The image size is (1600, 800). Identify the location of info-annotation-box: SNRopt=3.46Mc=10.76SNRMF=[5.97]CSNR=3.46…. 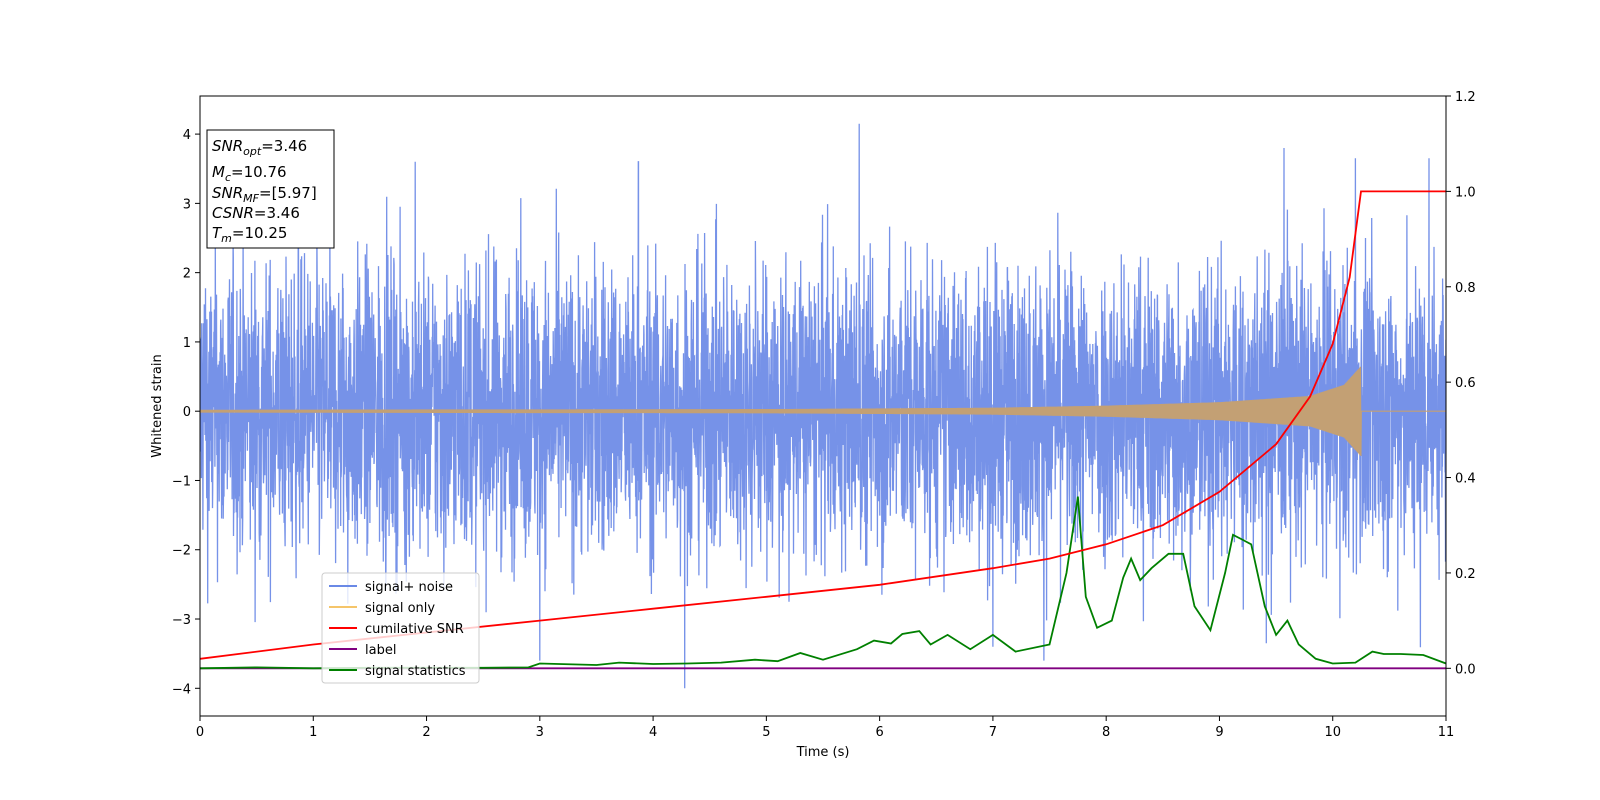
(270, 189).